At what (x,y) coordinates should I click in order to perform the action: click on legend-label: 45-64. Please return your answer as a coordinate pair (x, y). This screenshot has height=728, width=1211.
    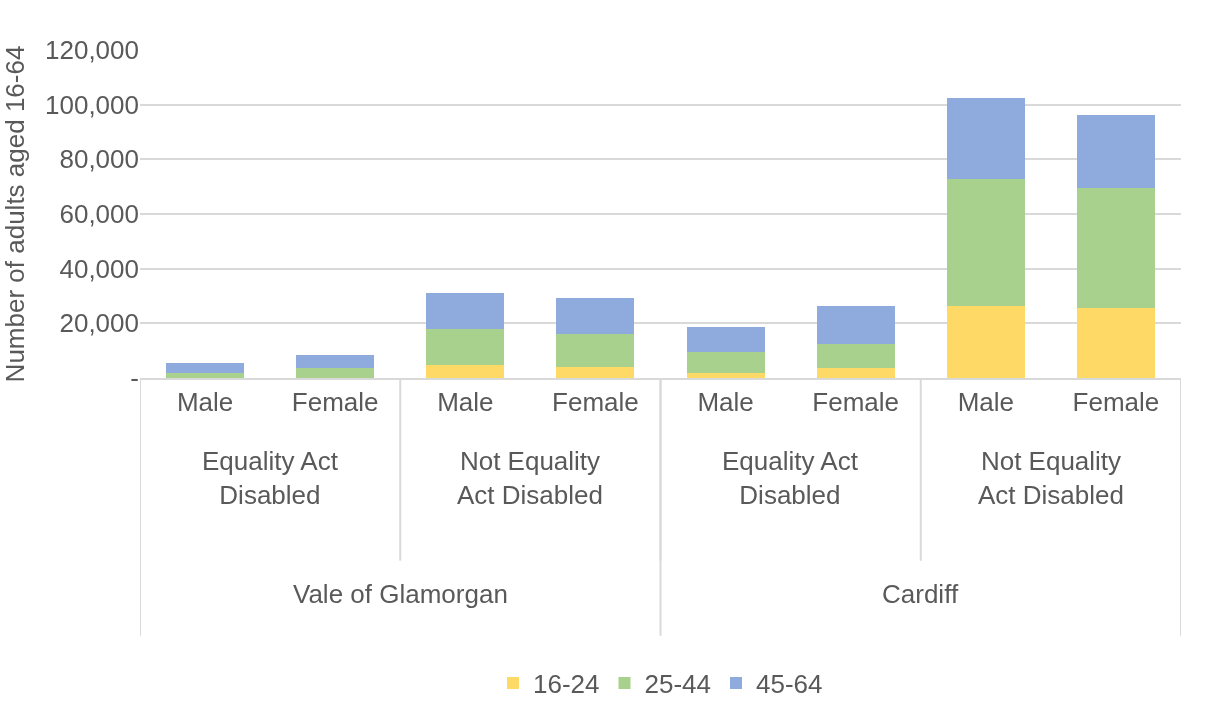
    Looking at the image, I should click on (789, 684).